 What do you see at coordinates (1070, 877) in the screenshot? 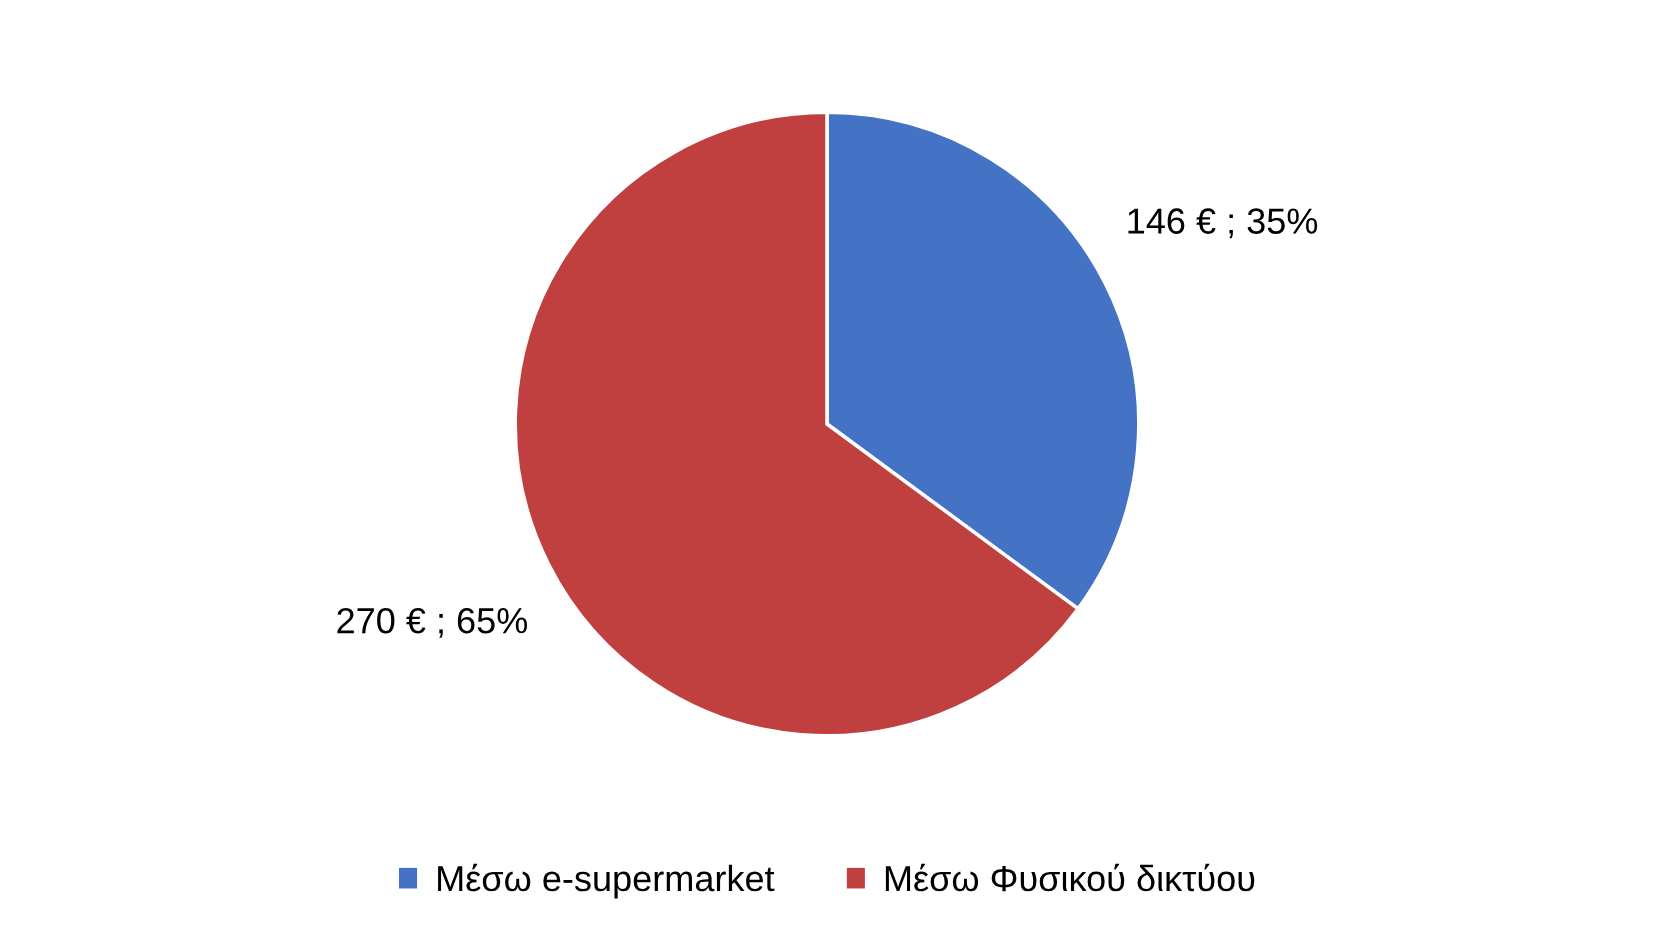
I see `legend-label: Μέσω Φυσικού δικτύου` at bounding box center [1070, 877].